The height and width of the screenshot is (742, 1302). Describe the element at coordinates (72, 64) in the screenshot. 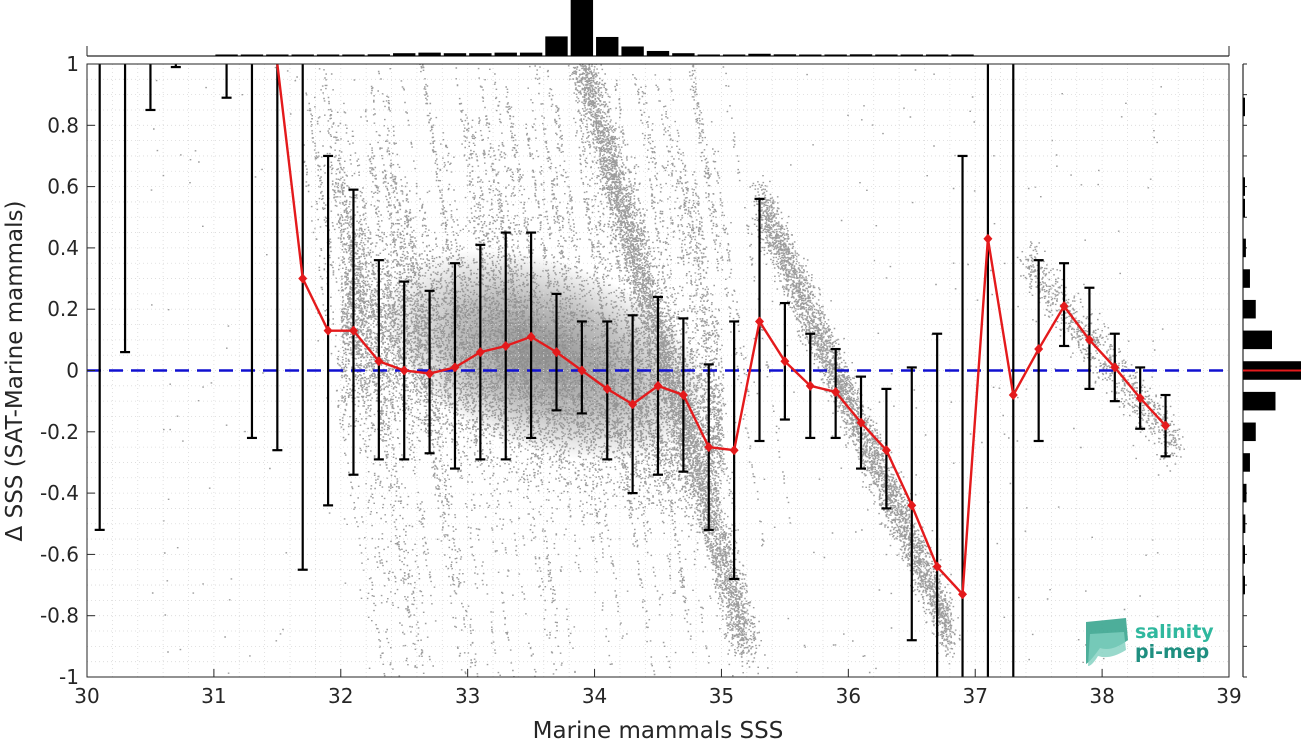

I see `y-tick-label: 1` at that location.